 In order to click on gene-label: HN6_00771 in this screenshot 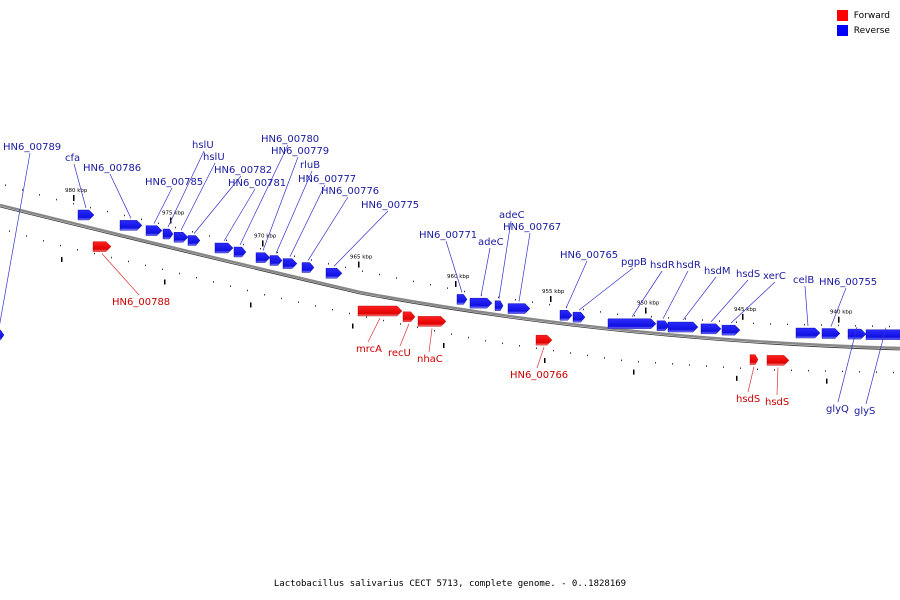, I will do `click(448, 235)`.